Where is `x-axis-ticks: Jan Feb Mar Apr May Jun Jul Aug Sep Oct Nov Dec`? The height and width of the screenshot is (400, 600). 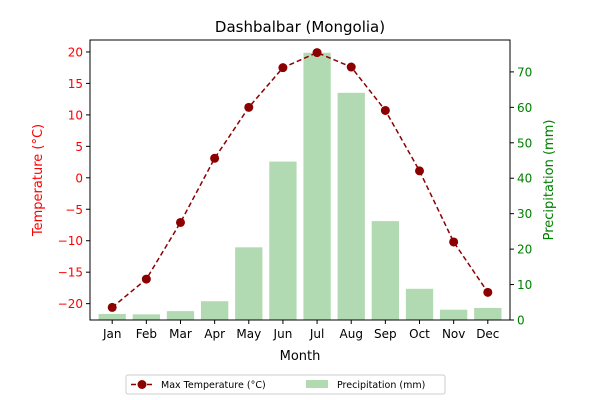 x-axis-ticks: Jan Feb Mar Apr May Jun Jul Aug Sep Oct Nov Dec is located at coordinates (300, 330).